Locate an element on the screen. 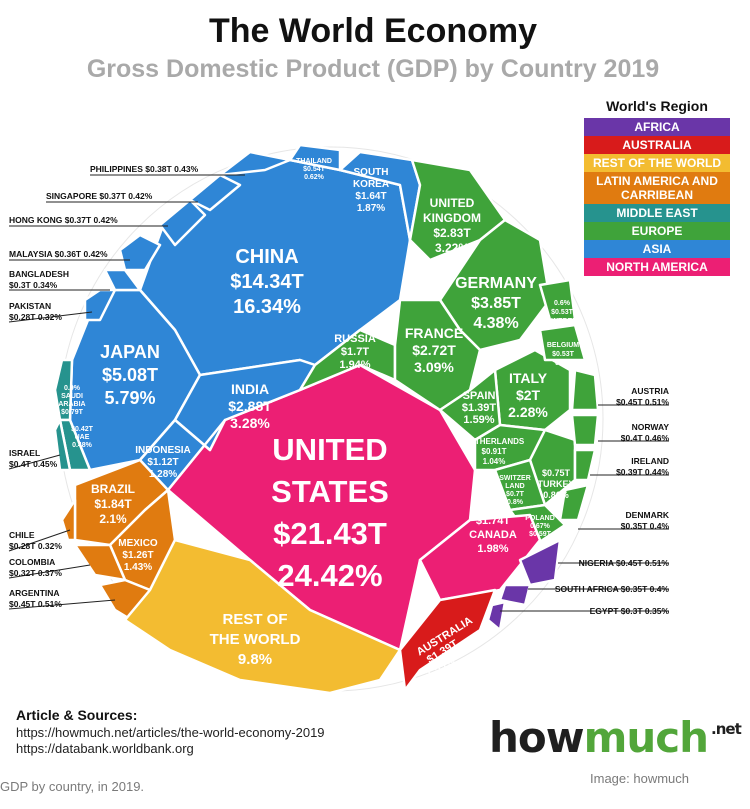 The height and width of the screenshot is (809, 750). callout-label-7: CHILE $0.28T 0.32% is located at coordinates (35, 540).